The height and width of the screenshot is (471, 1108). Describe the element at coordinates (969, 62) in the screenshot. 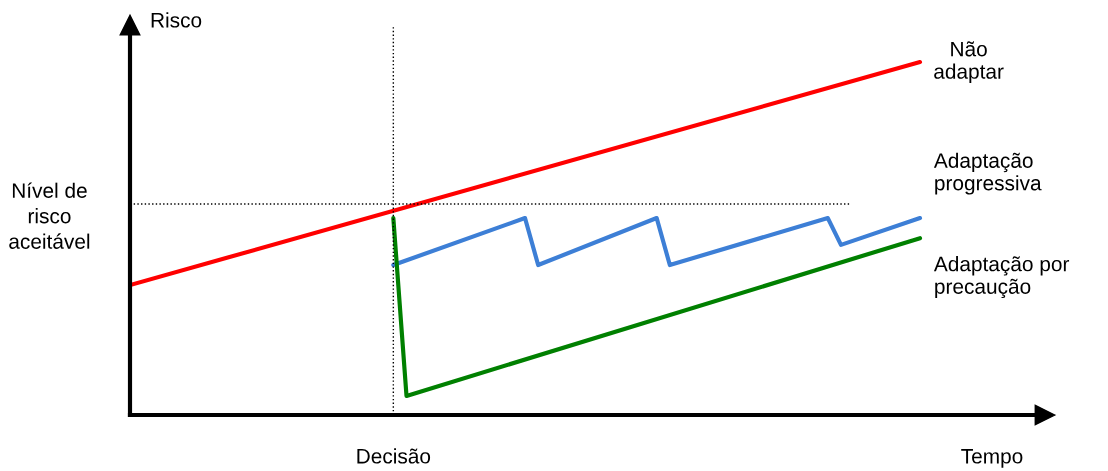

I see `series-label: Não adaptar` at that location.